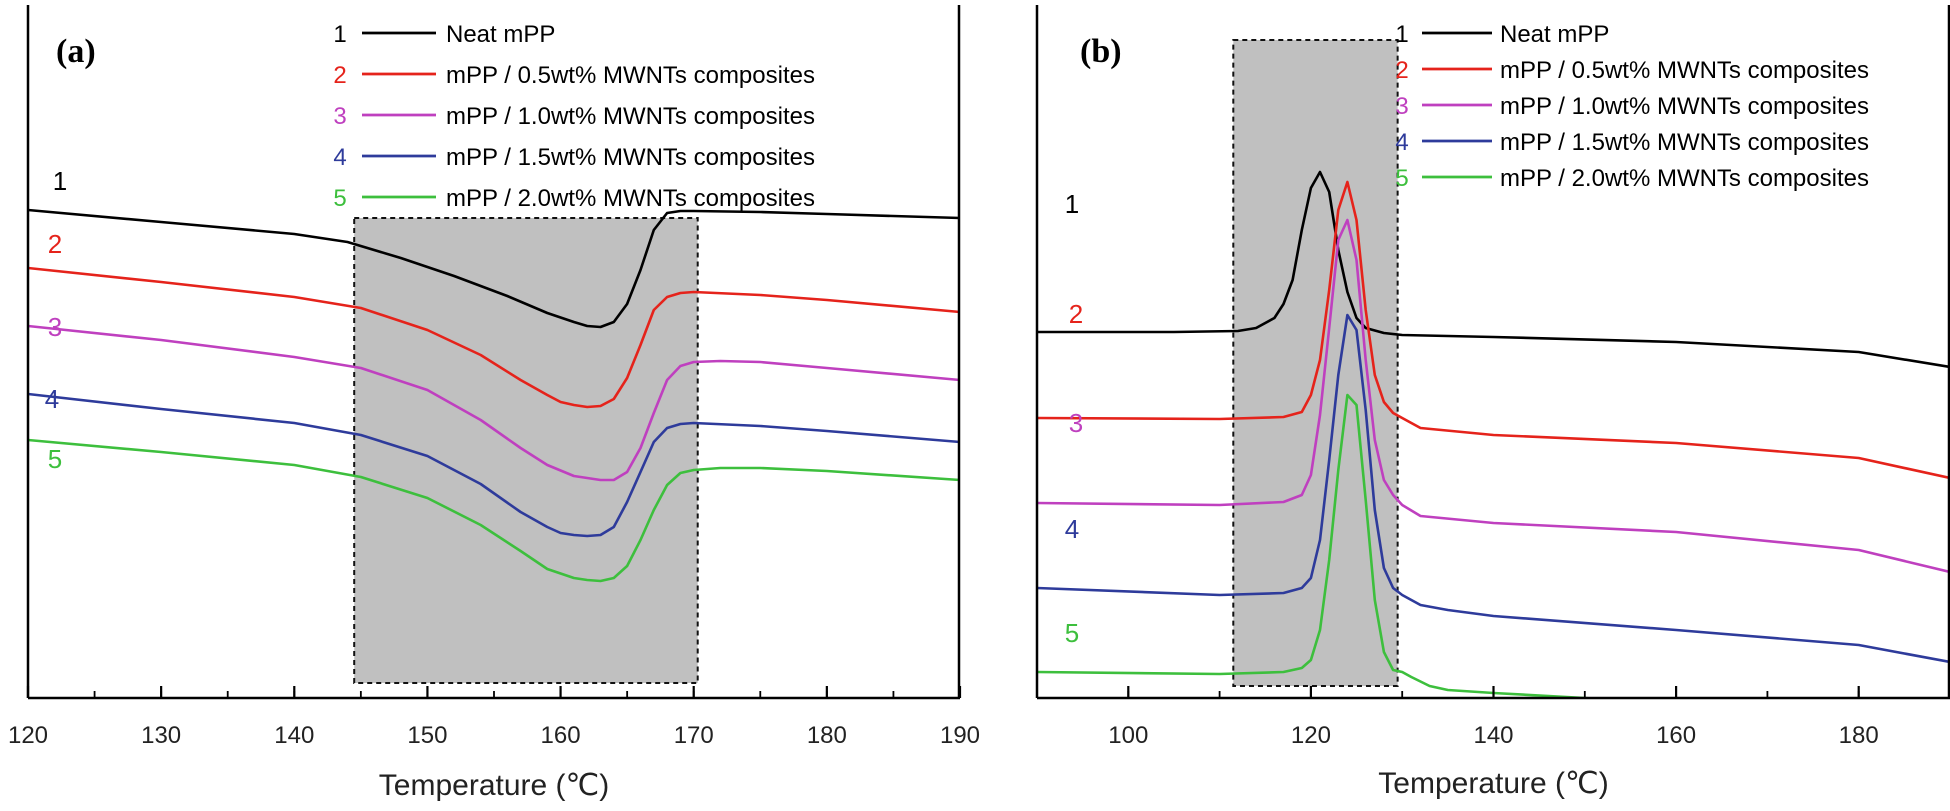 The height and width of the screenshot is (811, 1950). What do you see at coordinates (427, 735) in the screenshot?
I see `x-tick-label: 150` at bounding box center [427, 735].